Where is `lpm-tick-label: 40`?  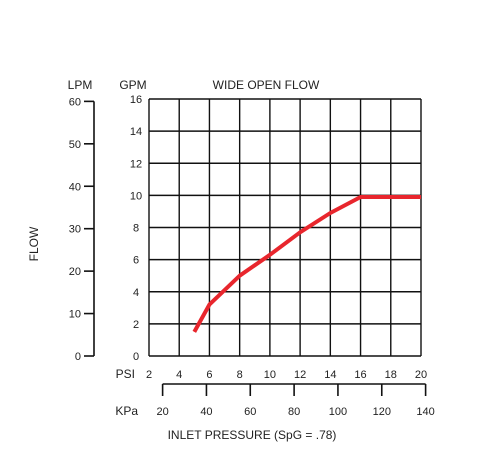
lpm-tick-label: 40 is located at coordinates (75, 187).